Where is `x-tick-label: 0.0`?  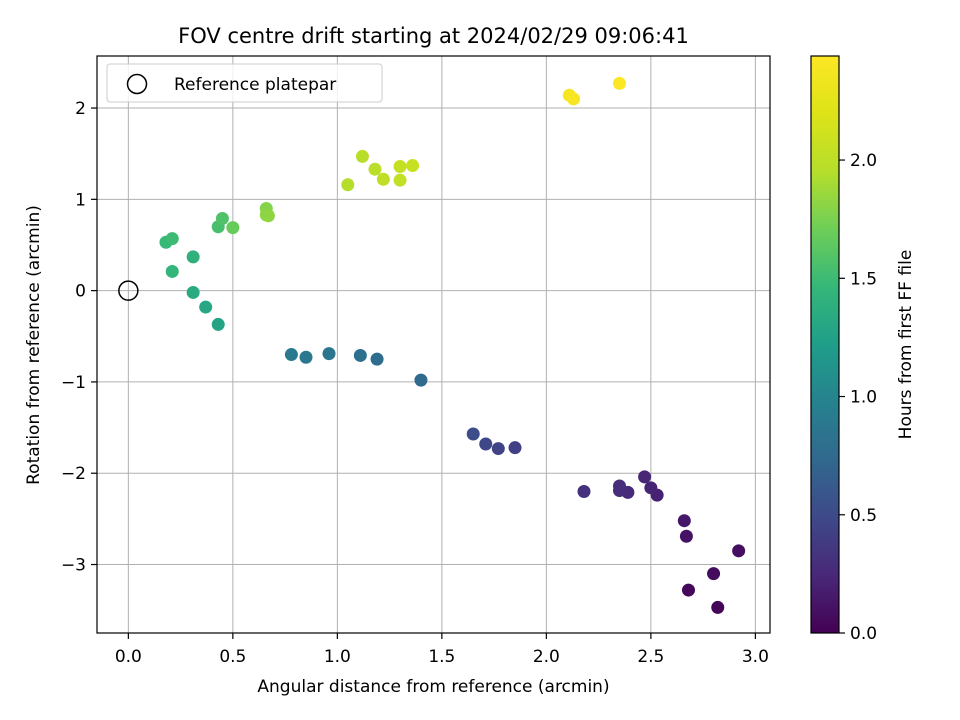
x-tick-label: 0.0 is located at coordinates (128, 657).